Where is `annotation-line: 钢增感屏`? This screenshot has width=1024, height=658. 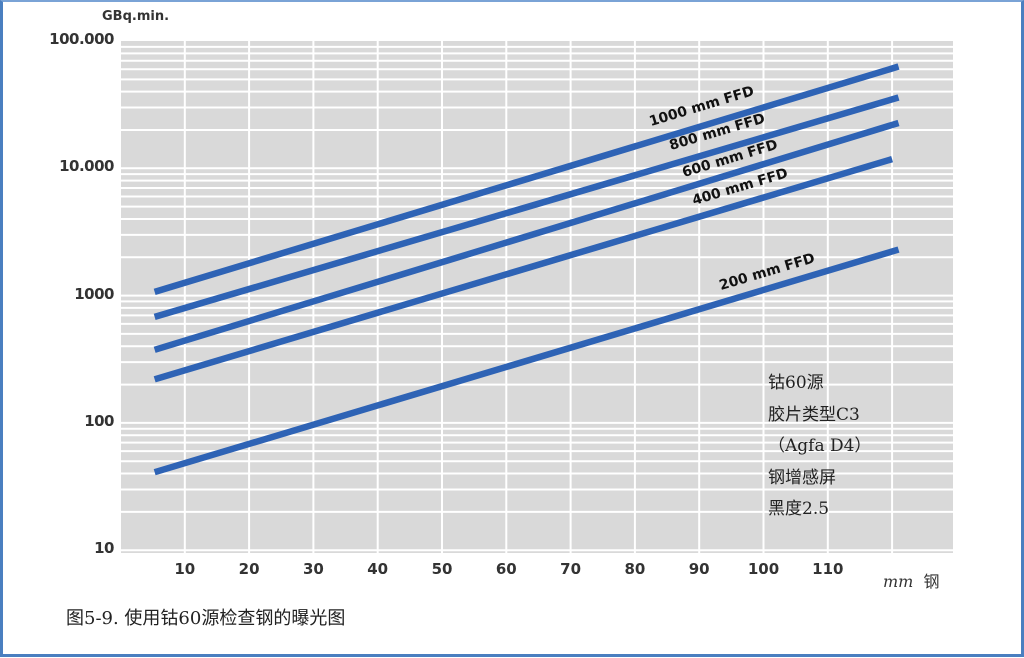
annotation-line: 钢增感屏 is located at coordinates (802, 477).